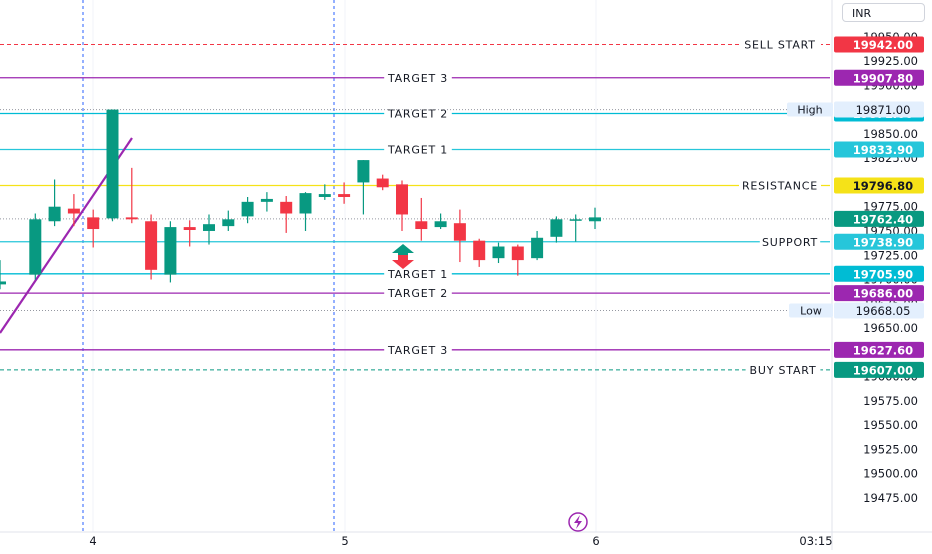  I want to click on y-tick-label: 19650.00, so click(890, 328).